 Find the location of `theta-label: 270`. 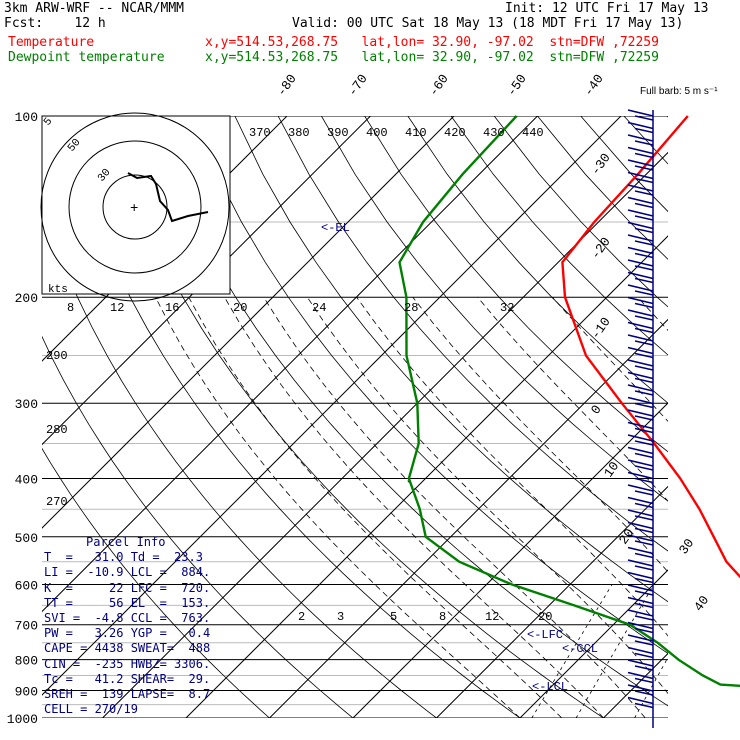

theta-label: 270 is located at coordinates (57, 502).